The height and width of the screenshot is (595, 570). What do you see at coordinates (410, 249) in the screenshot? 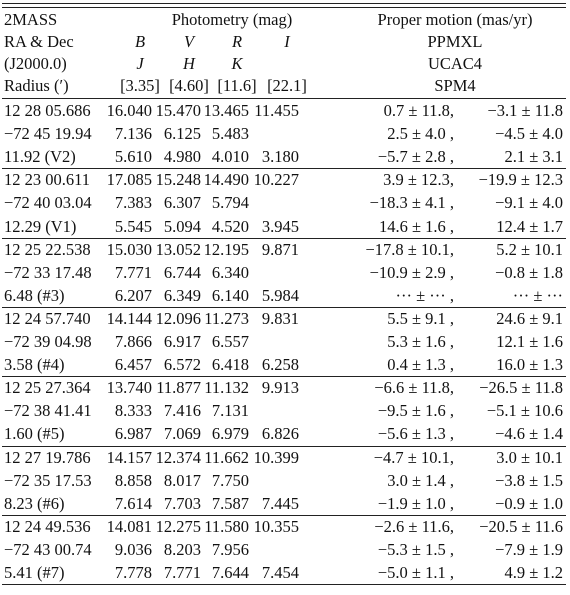
I see `pm-cell: −17.8 ± 10.1,` at bounding box center [410, 249].